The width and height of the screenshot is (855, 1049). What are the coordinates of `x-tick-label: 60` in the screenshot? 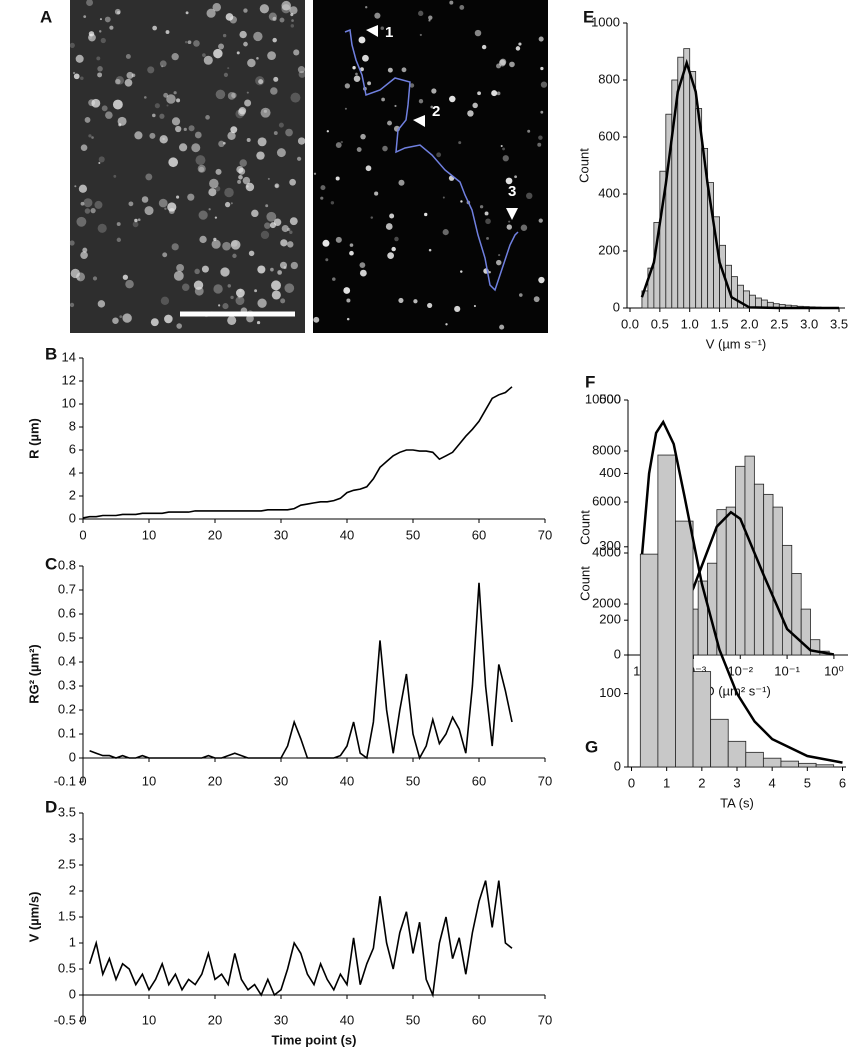 It's located at (479, 534).